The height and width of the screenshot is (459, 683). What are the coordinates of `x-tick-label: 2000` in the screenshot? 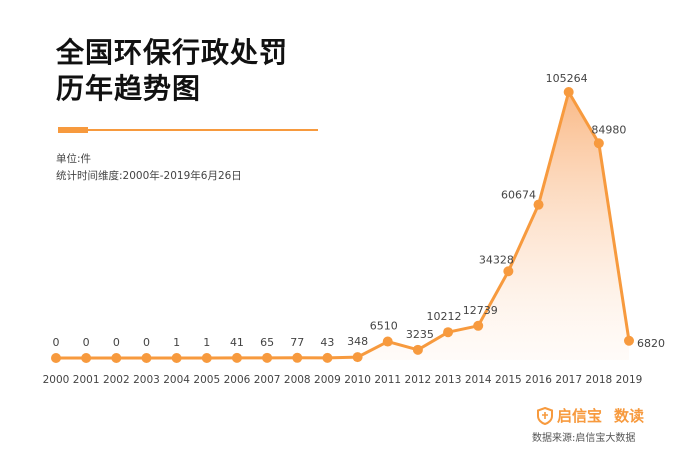 It's located at (56, 380).